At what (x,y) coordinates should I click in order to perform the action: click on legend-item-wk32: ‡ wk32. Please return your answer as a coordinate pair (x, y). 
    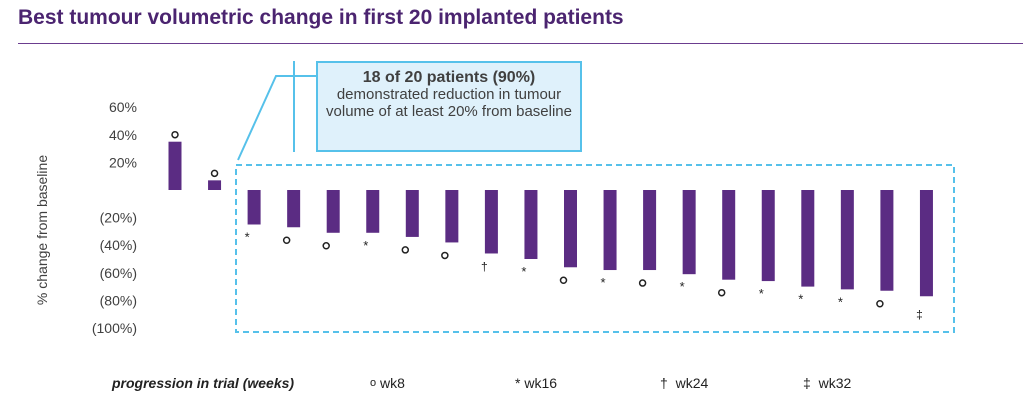
    Looking at the image, I should click on (827, 383).